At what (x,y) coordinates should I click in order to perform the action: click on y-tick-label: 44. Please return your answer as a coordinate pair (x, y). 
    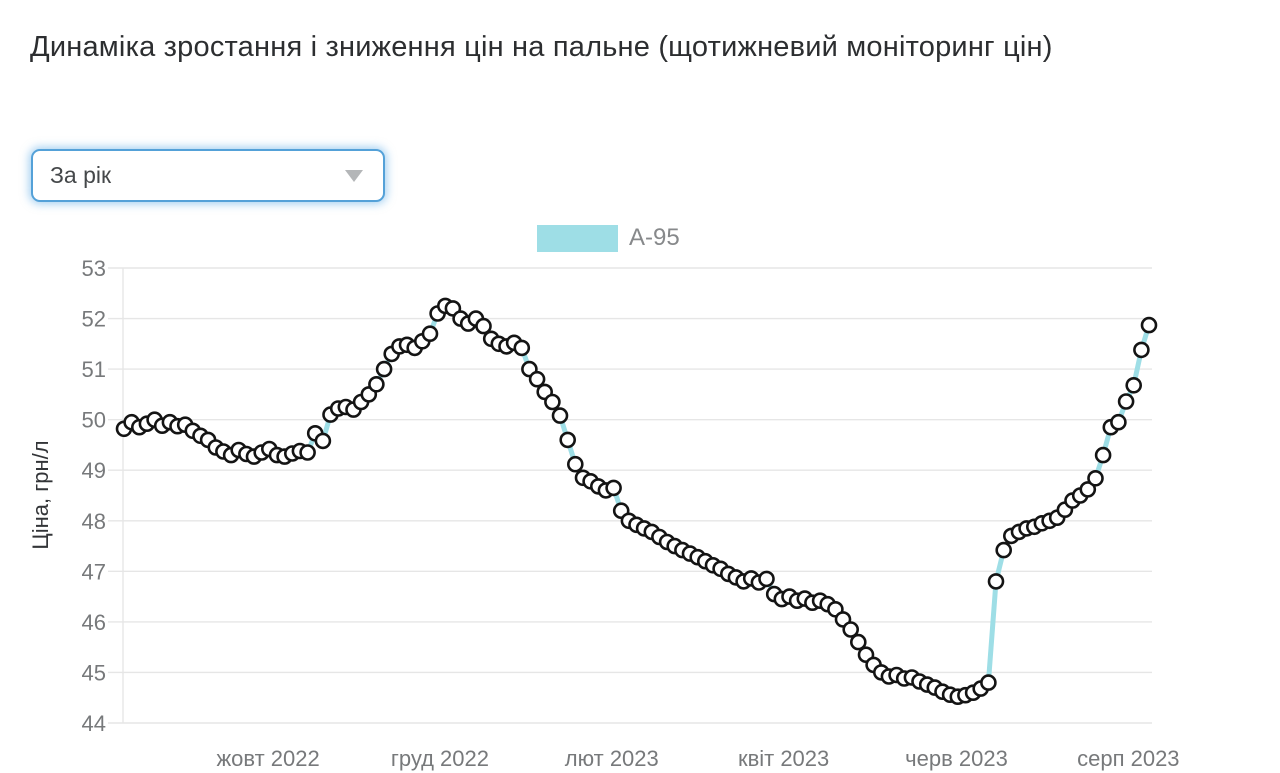
    Looking at the image, I should click on (94, 723).